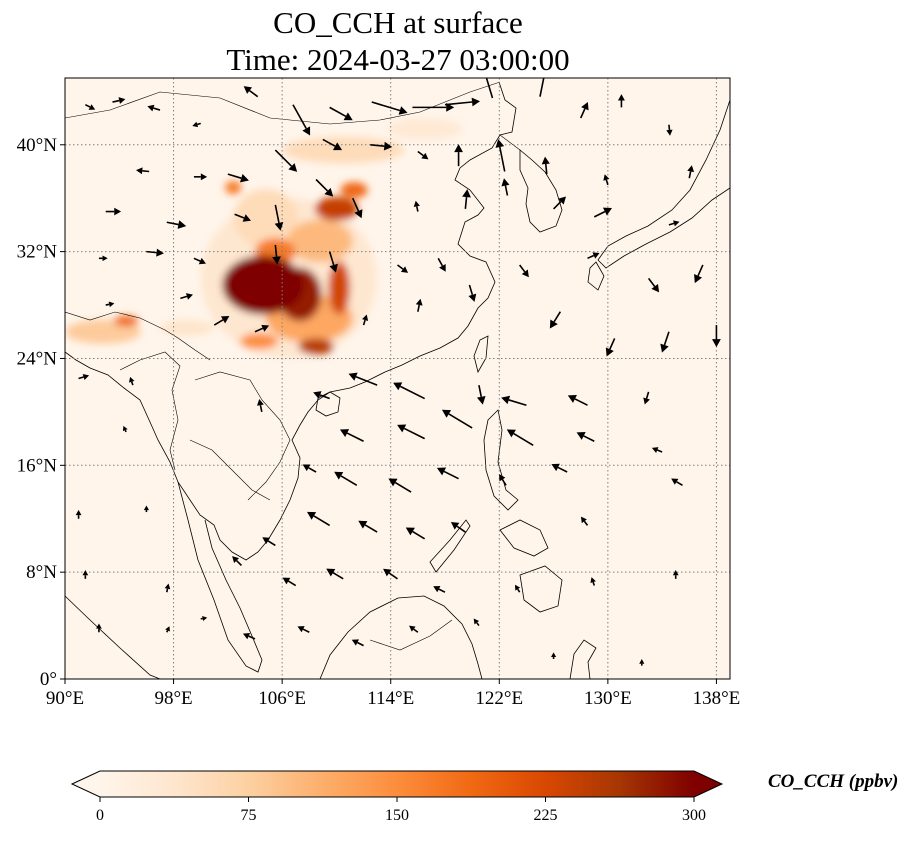  I want to click on y-tick-label: 16°N, so click(37, 465).